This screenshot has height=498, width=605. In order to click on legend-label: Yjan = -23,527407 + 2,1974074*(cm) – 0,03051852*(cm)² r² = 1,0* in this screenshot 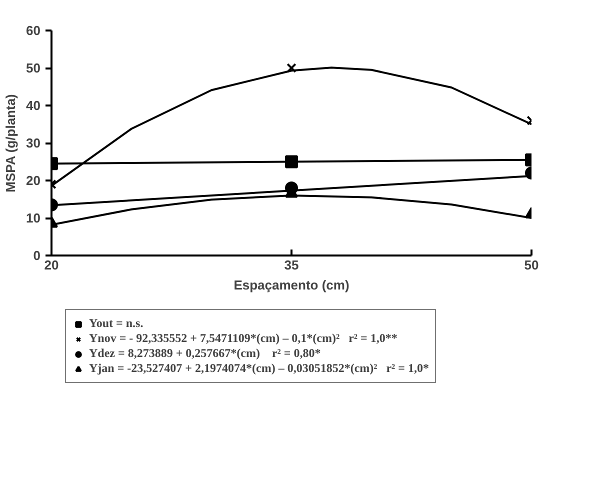, I will do `click(259, 368)`.